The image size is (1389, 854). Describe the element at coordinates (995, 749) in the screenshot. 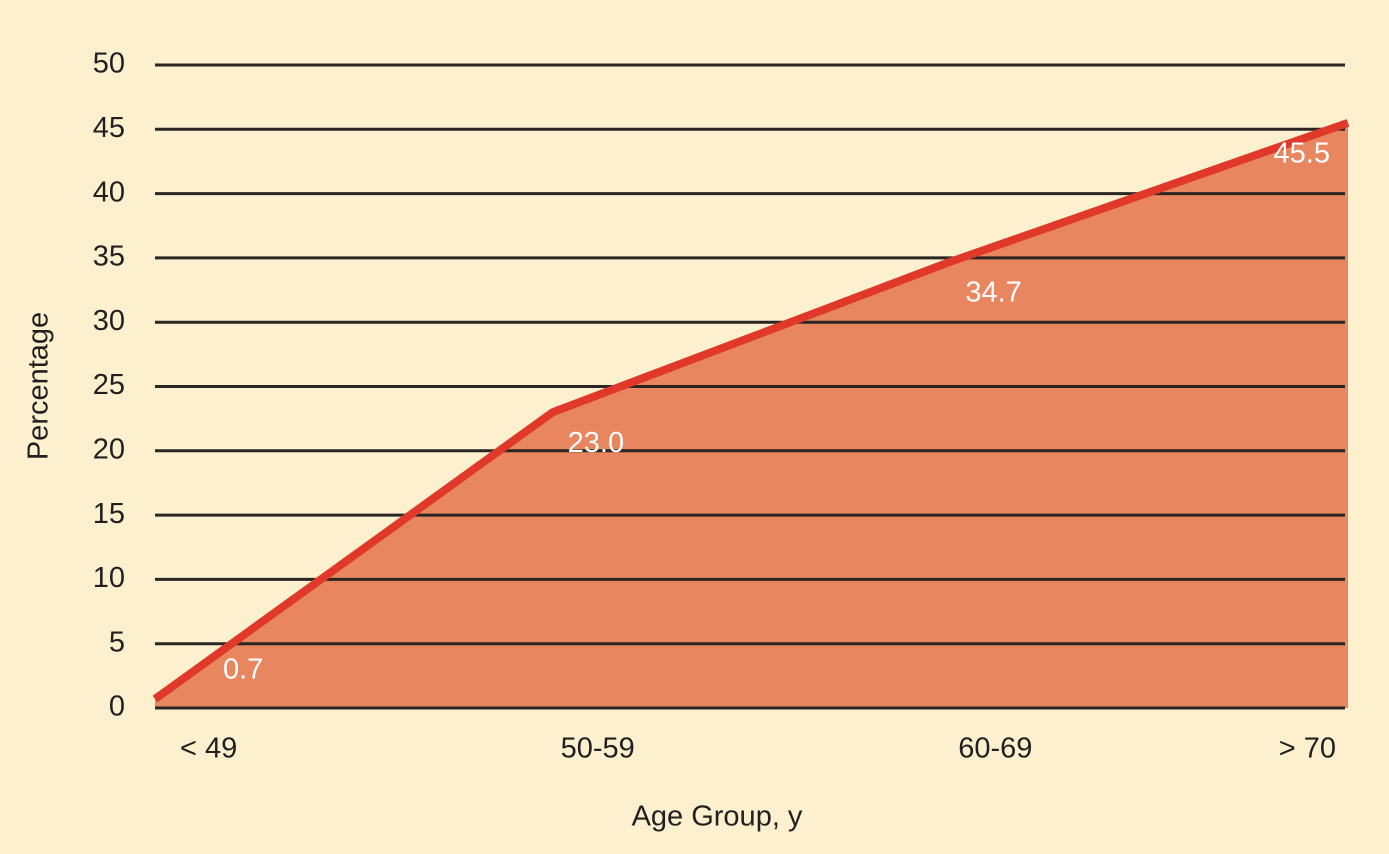

I see `x-tick-label: 60-69` at that location.